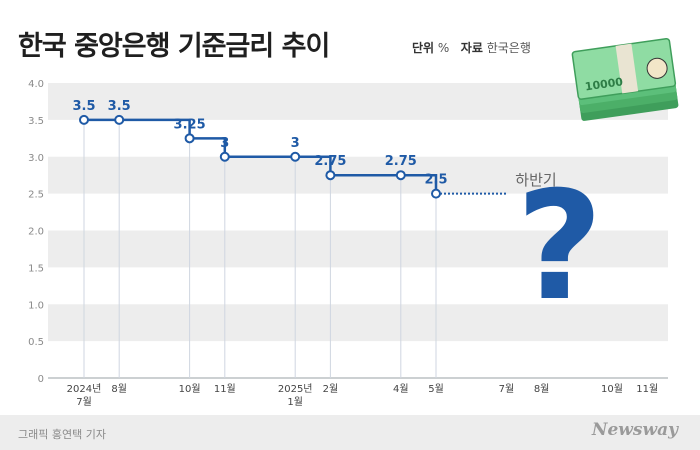 The width and height of the screenshot is (700, 450). What do you see at coordinates (401, 389) in the screenshot?
I see `x-tick-label: 4월` at bounding box center [401, 389].